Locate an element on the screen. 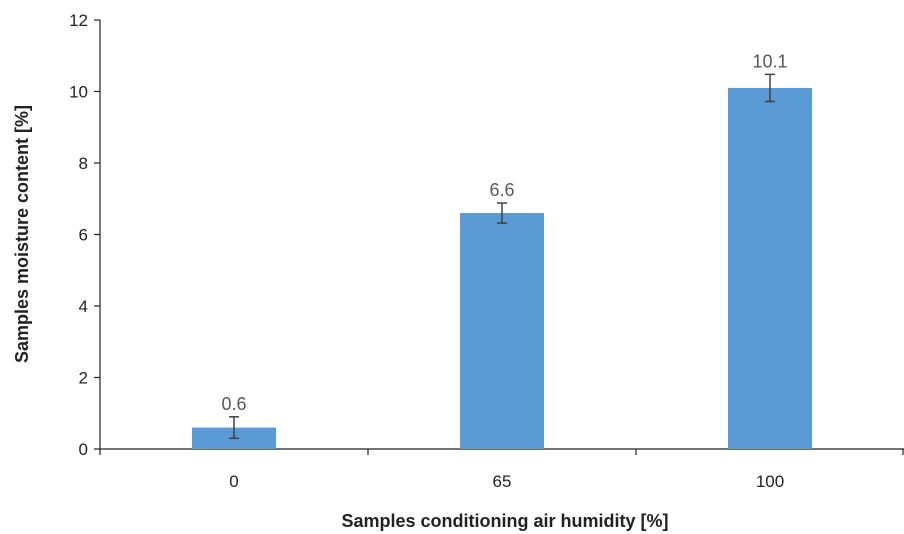  y-axis: 0 2 4 6 8 10 12 is located at coordinates (85, 235).